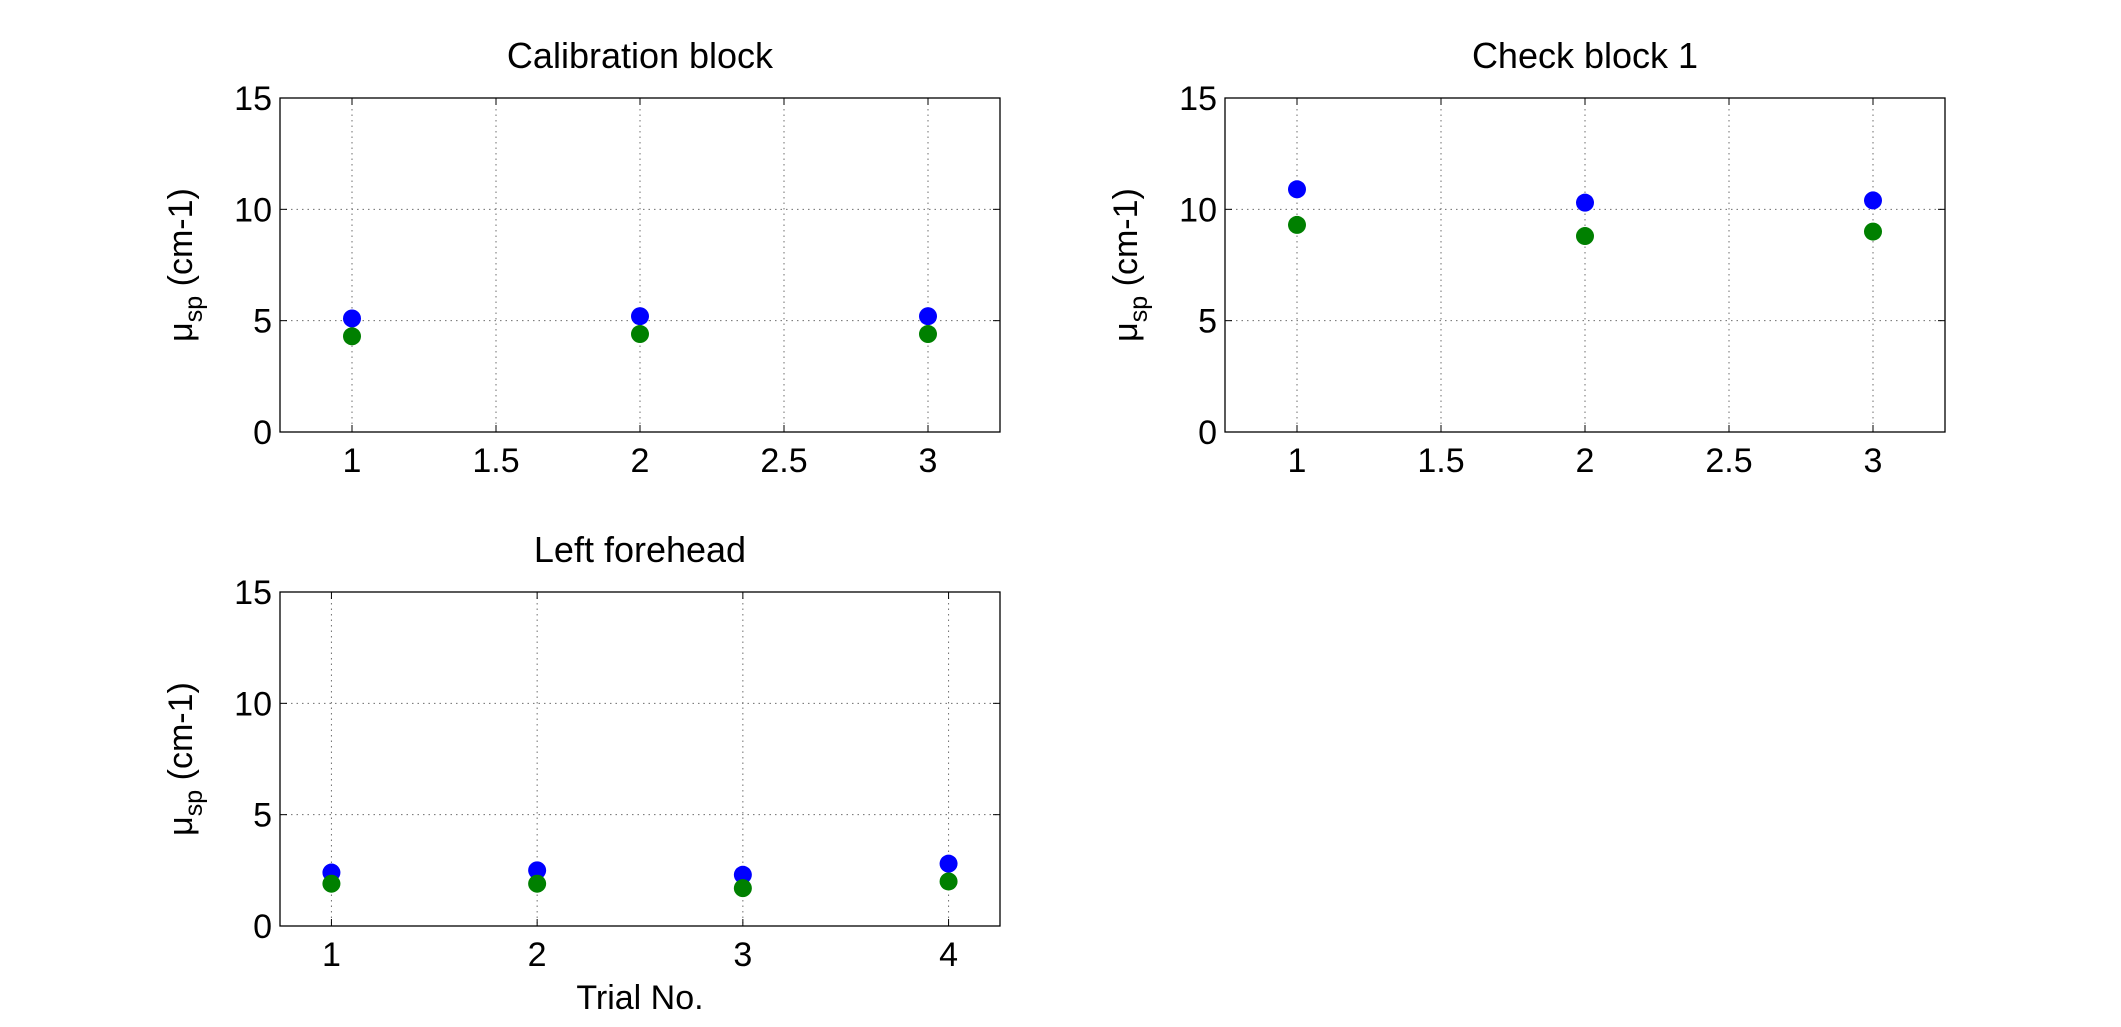 The width and height of the screenshot is (2121, 1027). What do you see at coordinates (640, 549) in the screenshot?
I see `chart-title: Left forehead` at bounding box center [640, 549].